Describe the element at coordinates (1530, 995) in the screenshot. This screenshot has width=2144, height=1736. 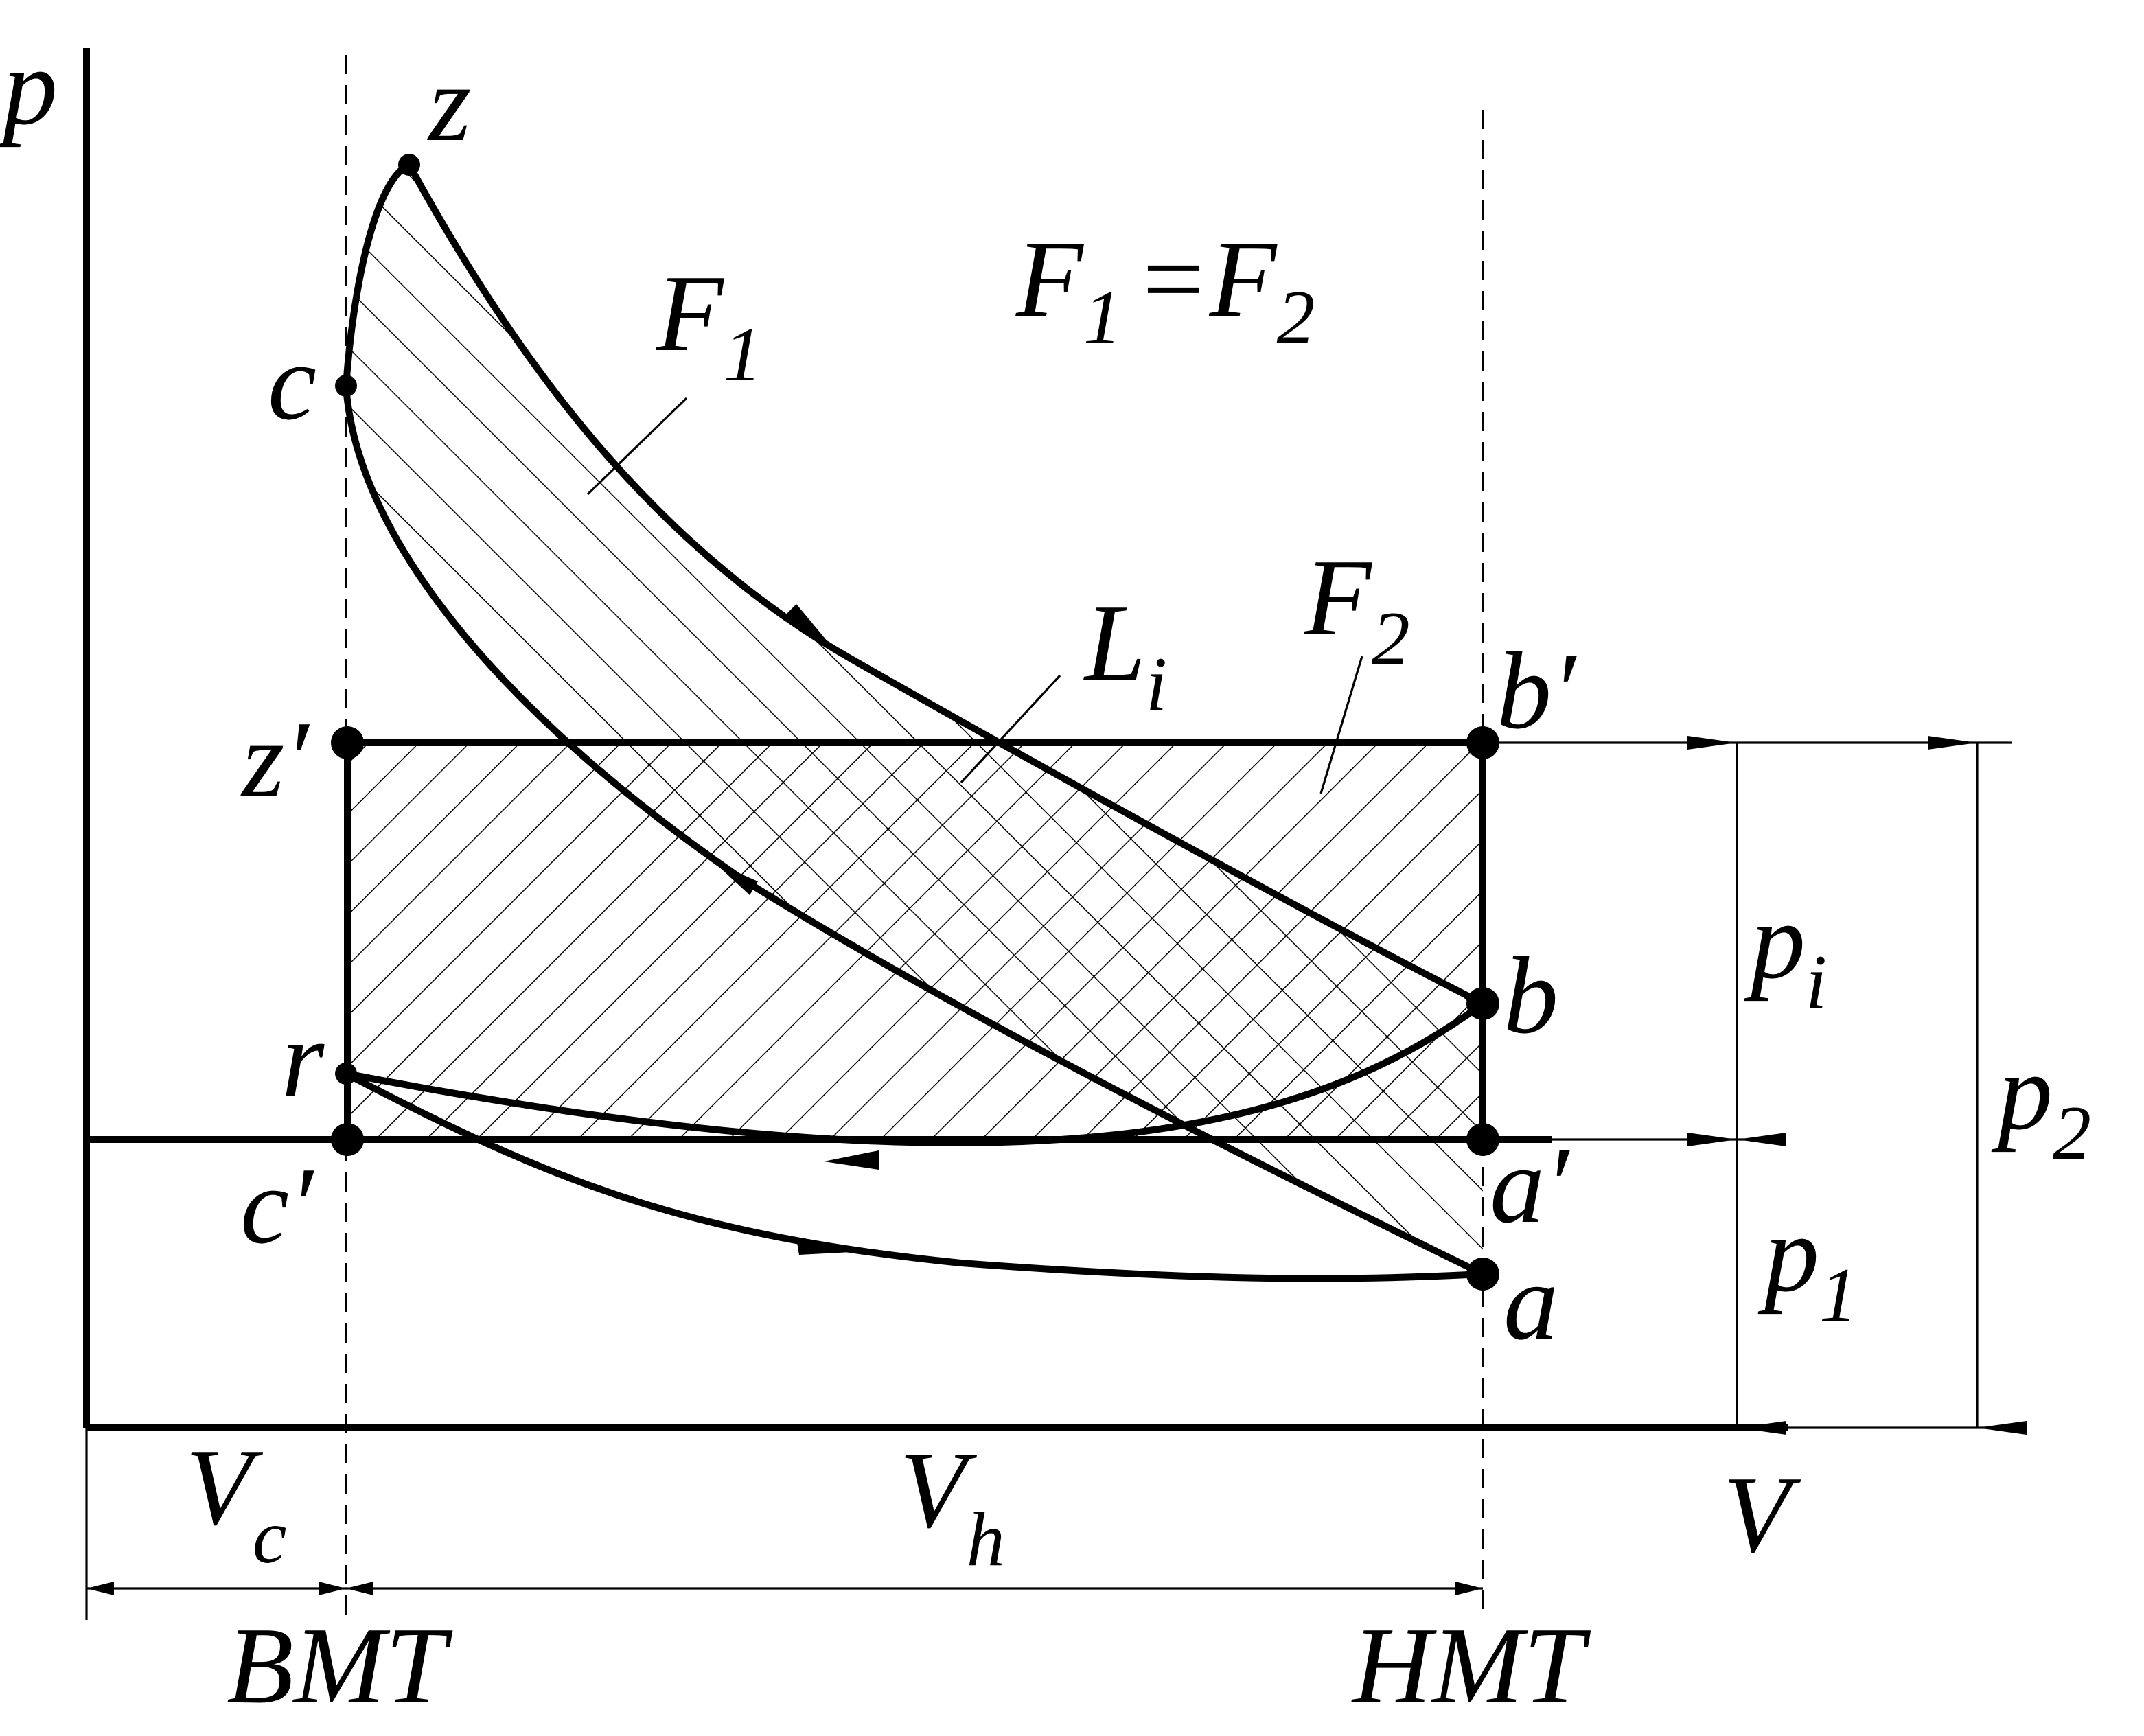
I see `point-label: b` at that location.